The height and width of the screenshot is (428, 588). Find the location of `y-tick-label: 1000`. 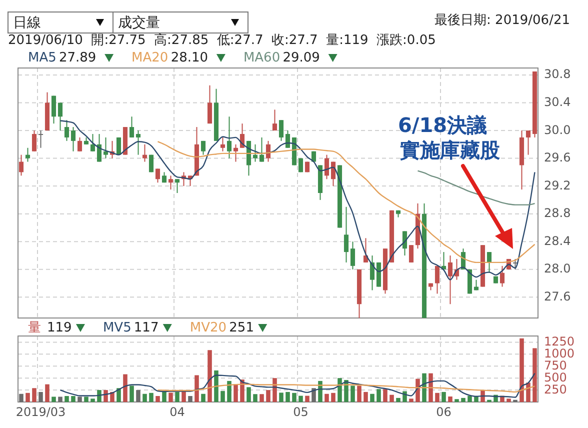

y-tick-label: 1000 is located at coordinates (559, 353).